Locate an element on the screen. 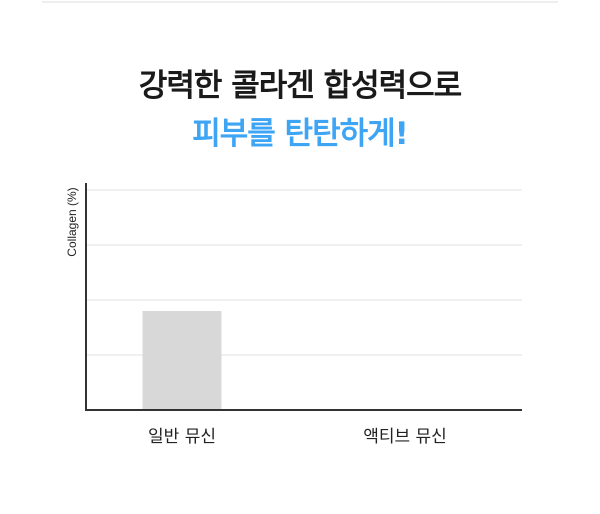 The height and width of the screenshot is (514, 600). x-tick-label: 일반 뮤신 is located at coordinates (182, 437).